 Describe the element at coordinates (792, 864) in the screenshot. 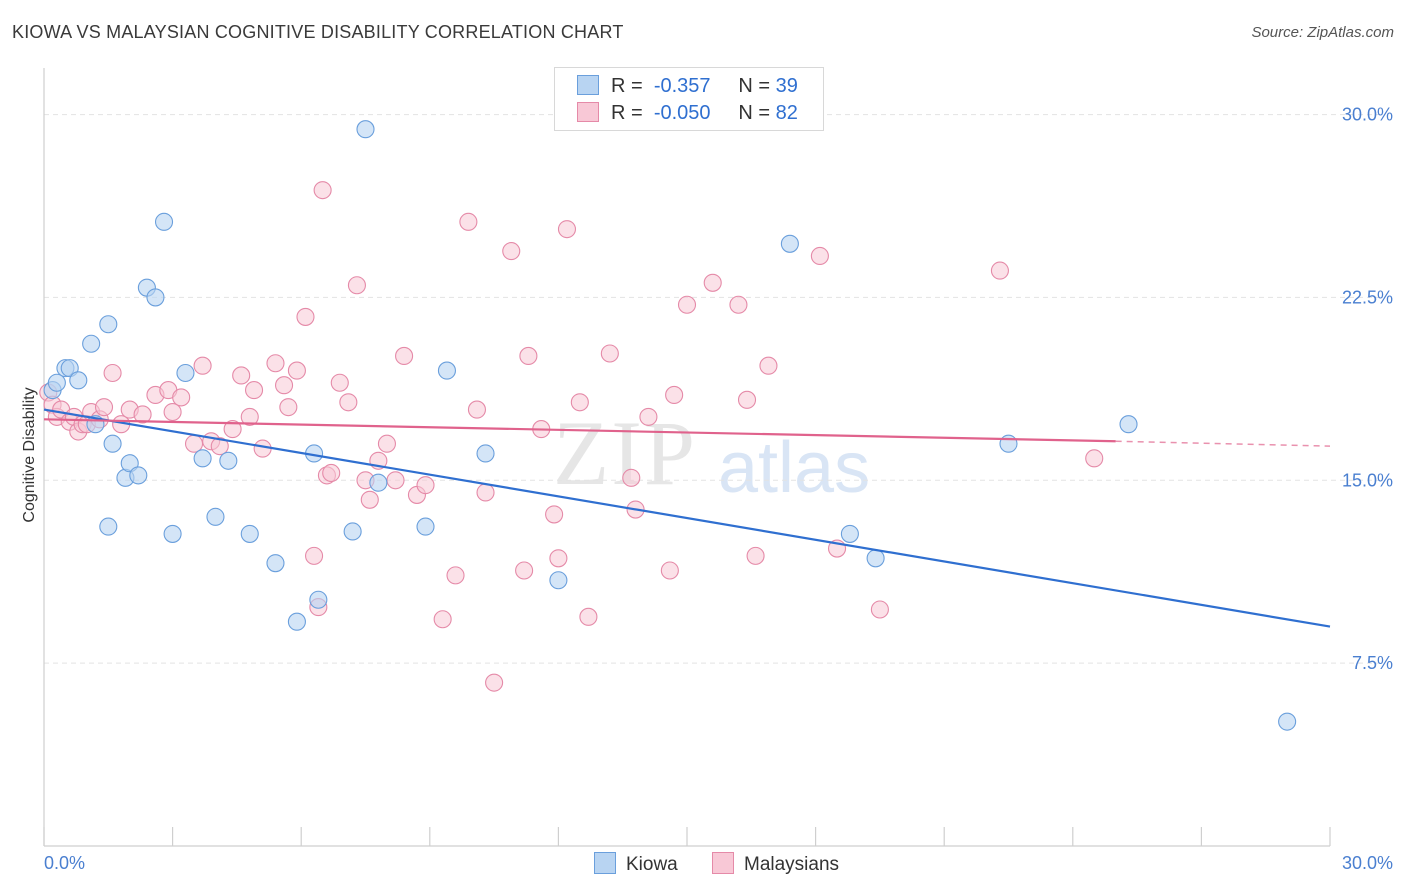

I see `malaysians-legend-label: Malaysians` at that location.